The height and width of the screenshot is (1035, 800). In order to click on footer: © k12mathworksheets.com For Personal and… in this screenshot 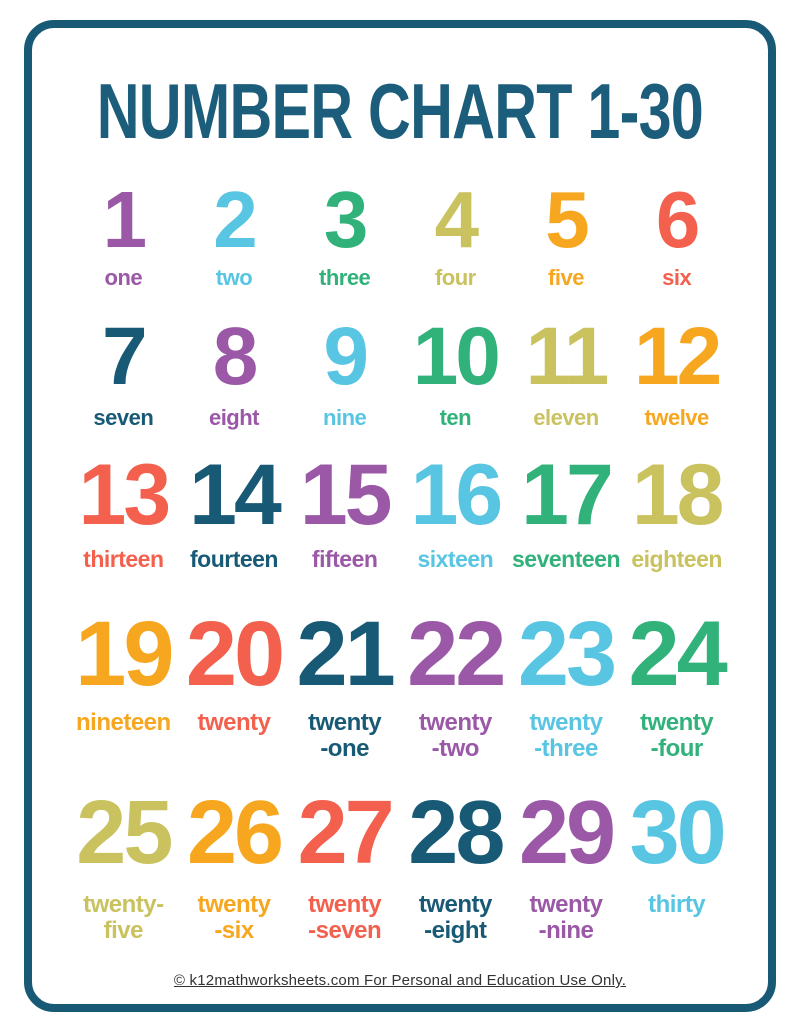, I will do `click(400, 981)`.